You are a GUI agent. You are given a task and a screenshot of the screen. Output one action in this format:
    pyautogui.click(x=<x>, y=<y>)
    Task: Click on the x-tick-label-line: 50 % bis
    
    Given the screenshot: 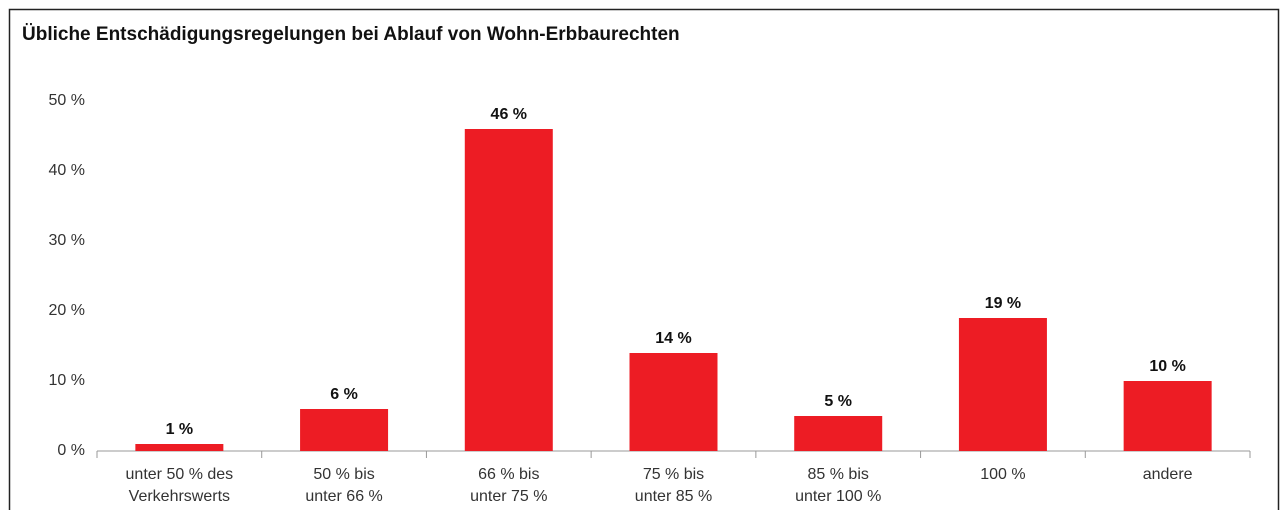 What is the action you would take?
    pyautogui.click(x=343, y=474)
    